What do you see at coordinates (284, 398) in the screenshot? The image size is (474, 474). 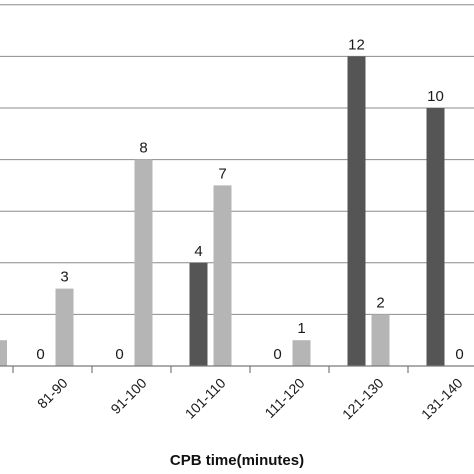 I see `x-tick-label: 111-120` at bounding box center [284, 398].